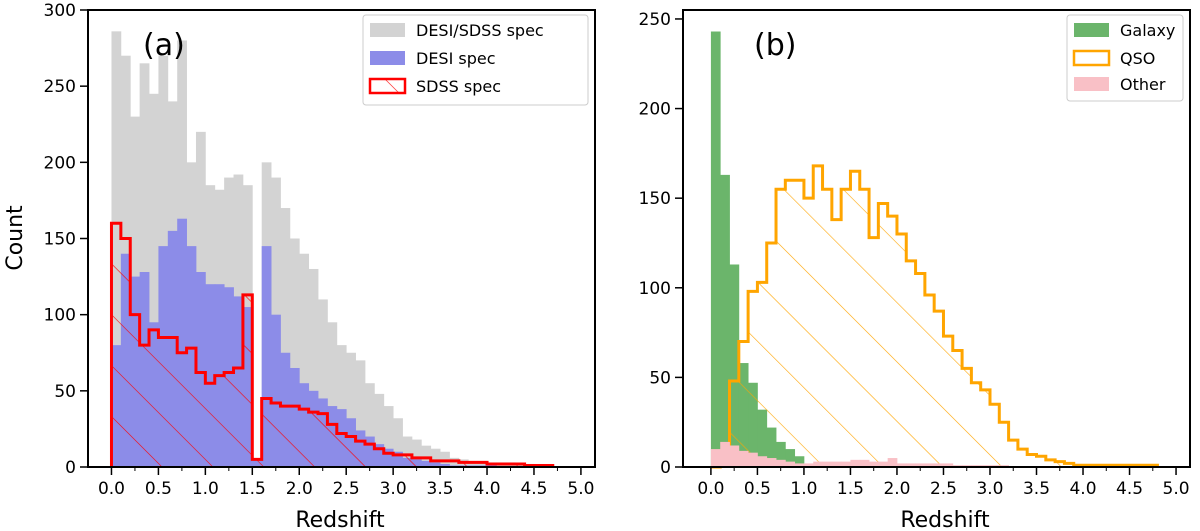 This screenshot has width=1200, height=531. Describe the element at coordinates (15, 238) in the screenshot. I see `panel-a-ylabel: Count` at that location.